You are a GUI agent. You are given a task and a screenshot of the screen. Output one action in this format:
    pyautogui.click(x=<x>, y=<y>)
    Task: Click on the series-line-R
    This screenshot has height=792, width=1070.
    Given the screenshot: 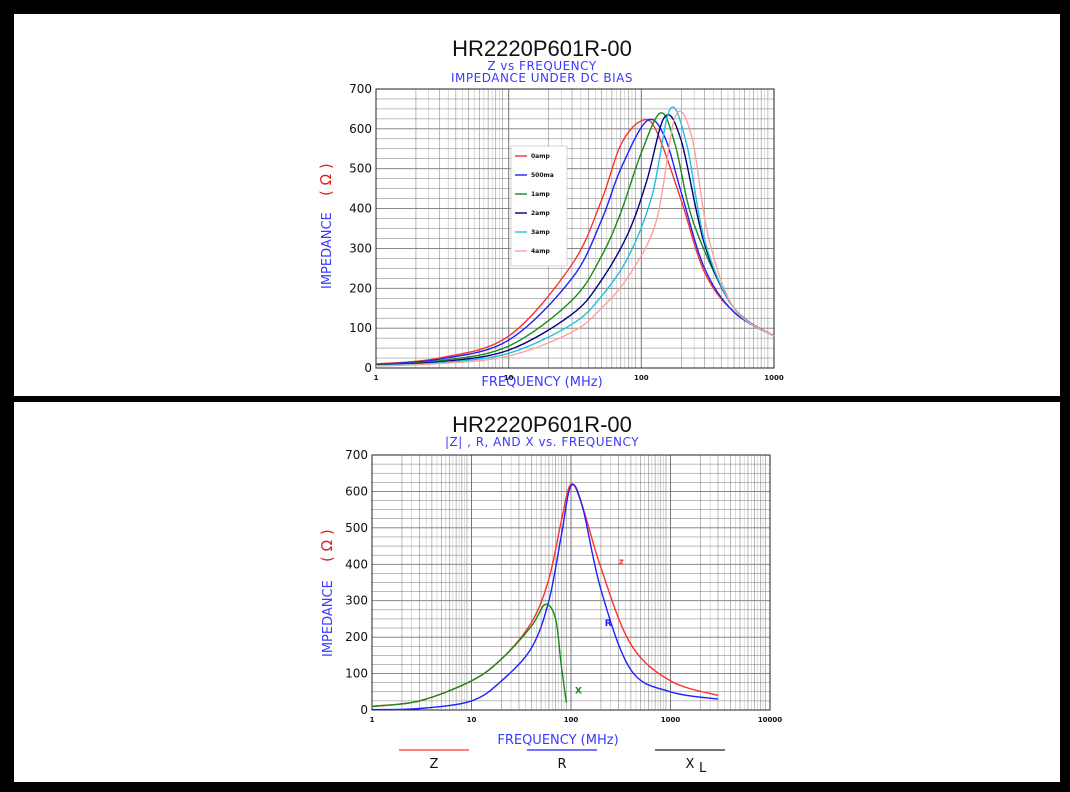 What is the action you would take?
    pyautogui.click(x=545, y=597)
    